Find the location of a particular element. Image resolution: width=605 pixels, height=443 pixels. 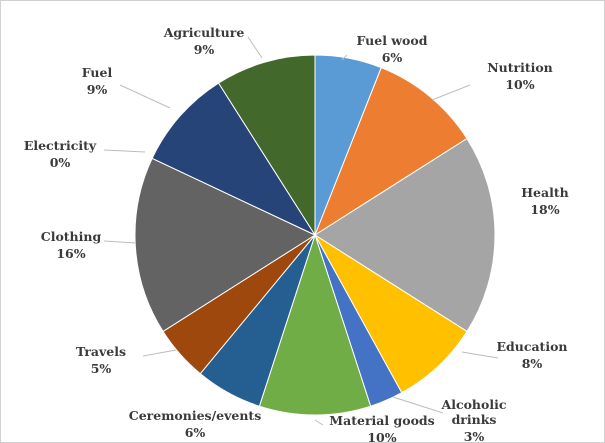

leader-line-electricity is located at coordinates (124, 151).